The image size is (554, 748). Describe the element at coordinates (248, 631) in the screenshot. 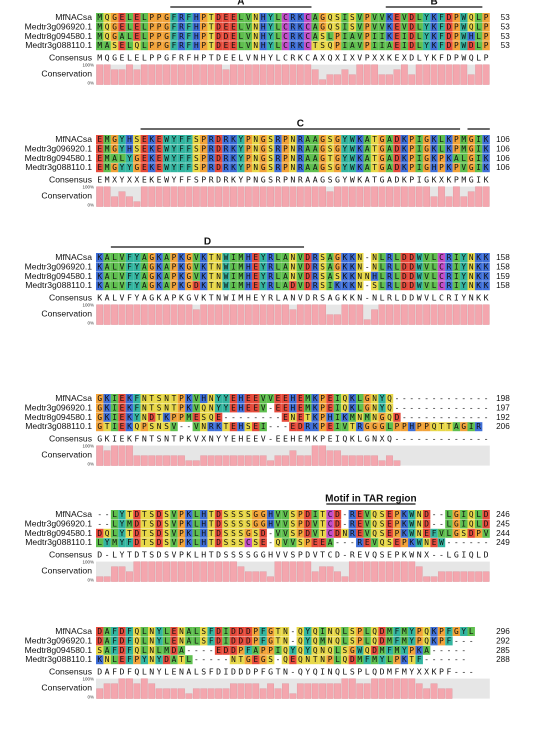

I see `residue: D` at that location.